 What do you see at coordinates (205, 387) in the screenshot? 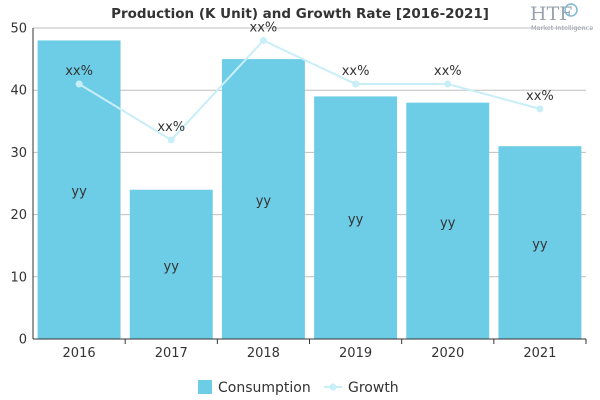
I see `legend-consumption-swatch` at bounding box center [205, 387].